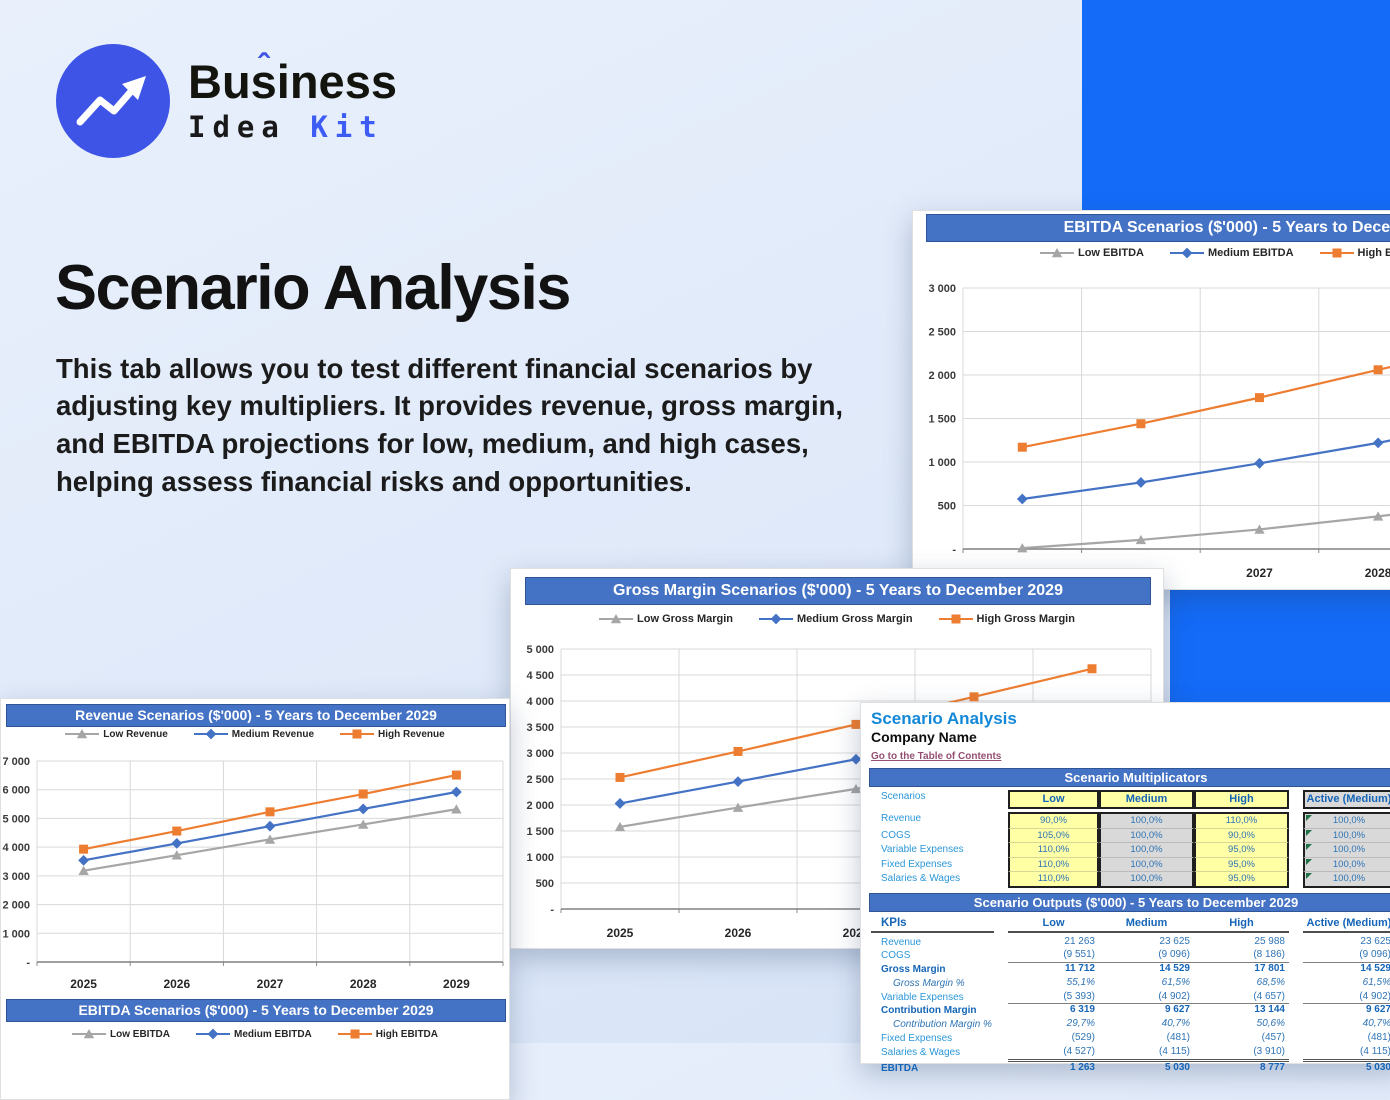 This screenshot has height=1100, width=1390. What do you see at coordinates (16, 819) in the screenshot?
I see `svg-text: 5 000` at bounding box center [16, 819].